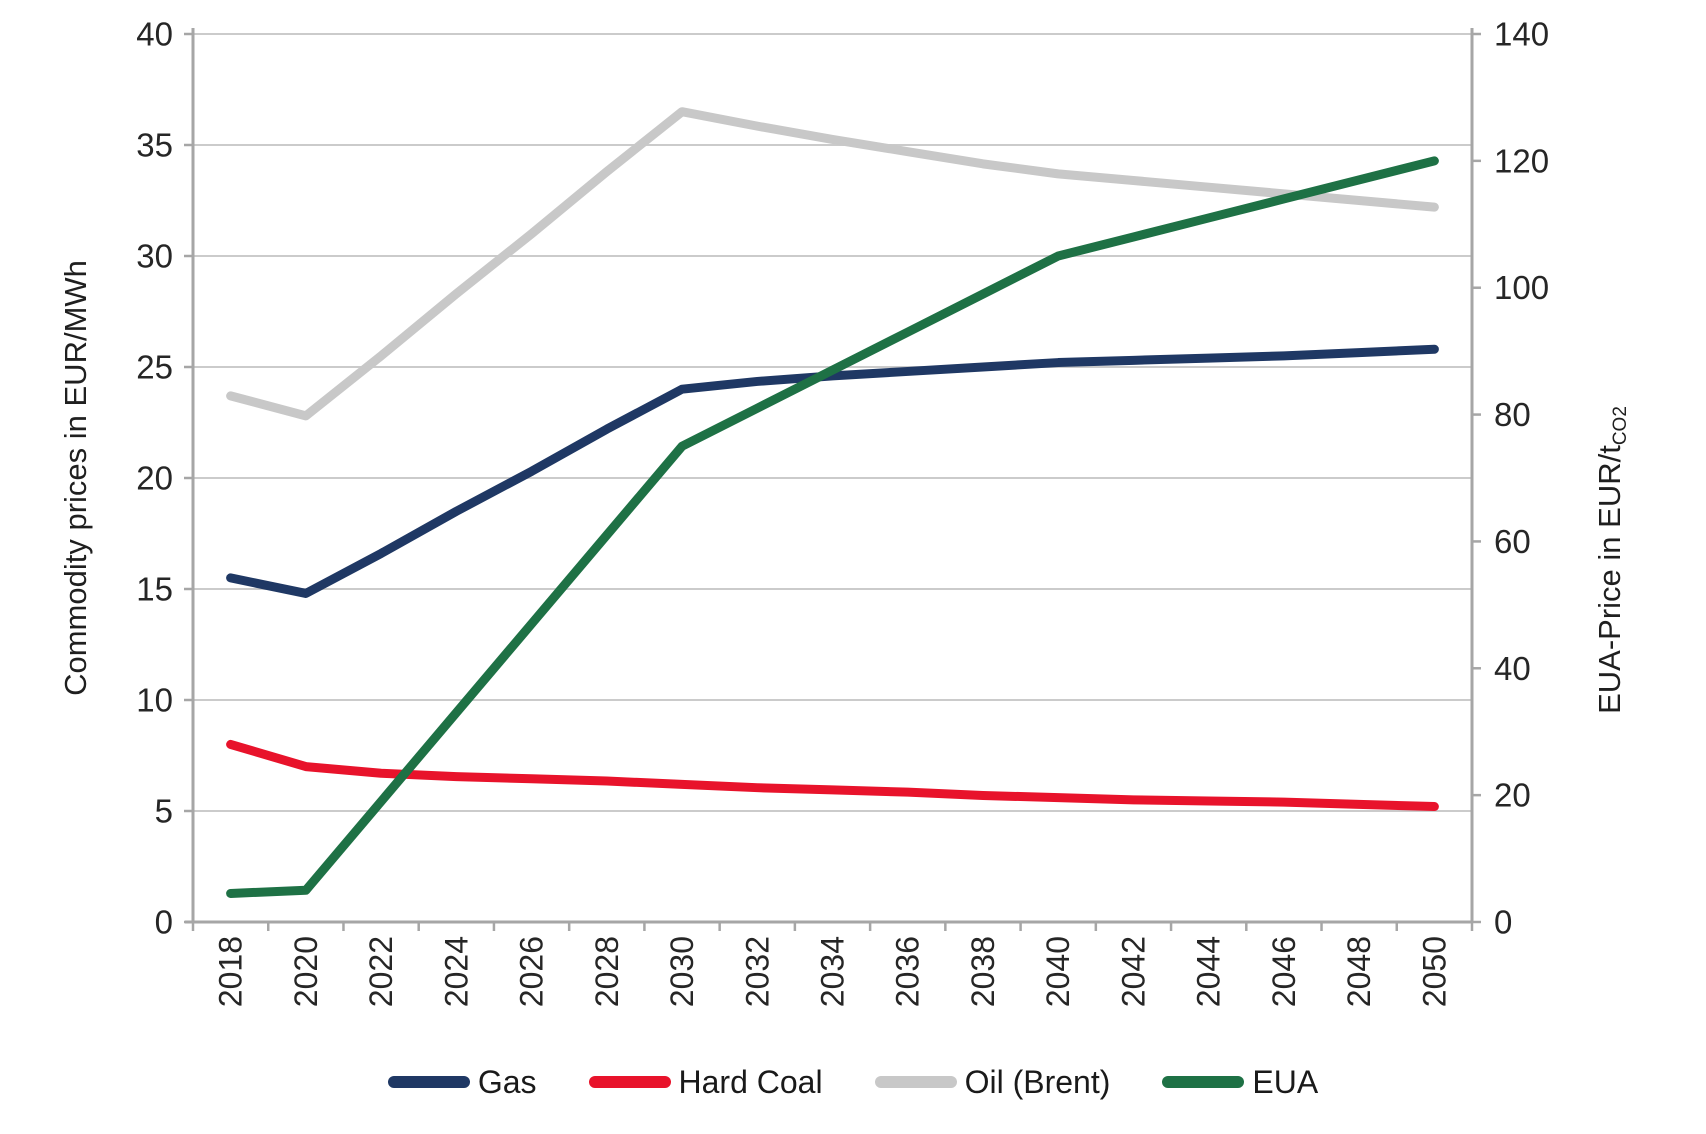  Describe the element at coordinates (682, 971) in the screenshot. I see `x-axis-tick-label: 2030` at that location.